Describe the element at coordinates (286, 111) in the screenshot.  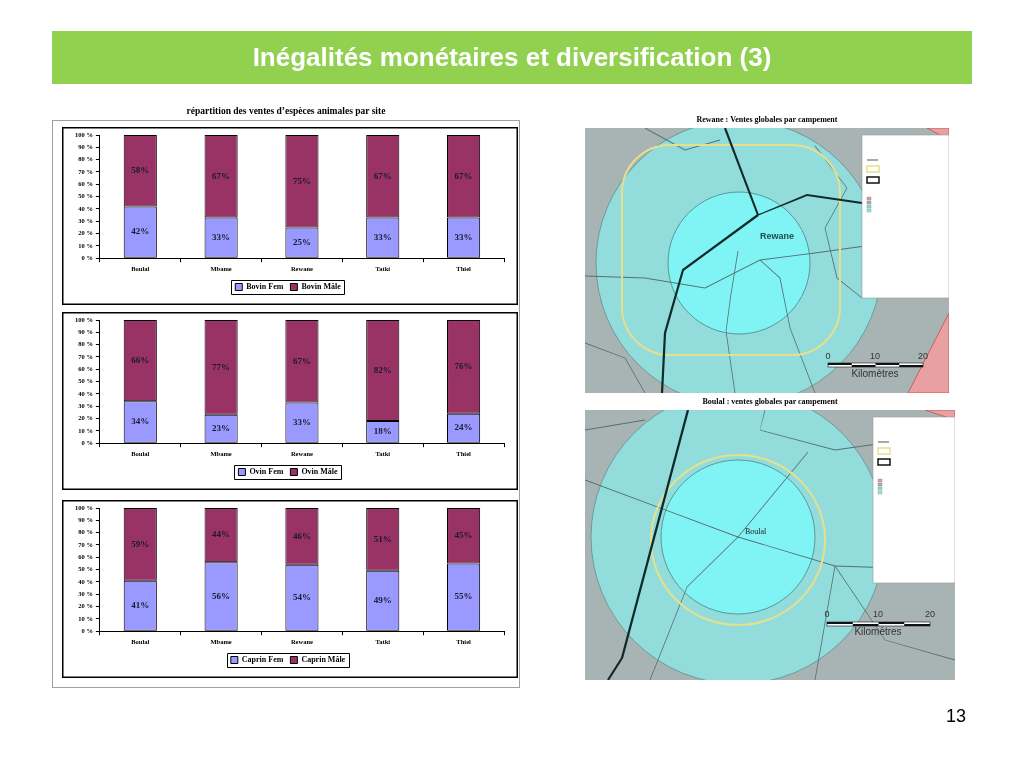
I see `chart-subtitle: répartition des ventes d’espèces animales par site` at that location.